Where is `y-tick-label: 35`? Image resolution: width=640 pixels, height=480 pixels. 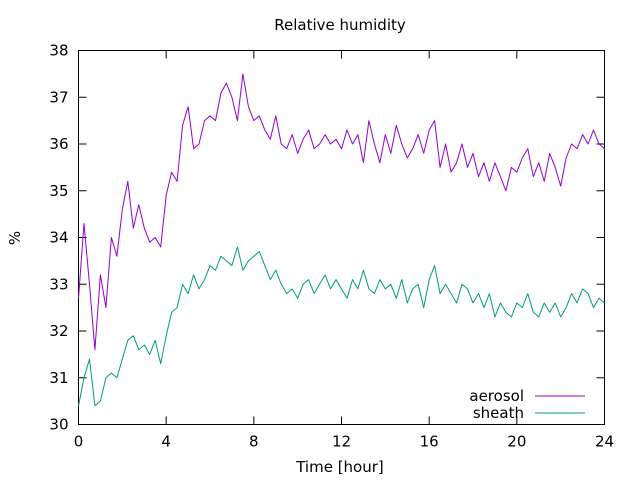
y-tick-label: 35 is located at coordinates (58, 191).